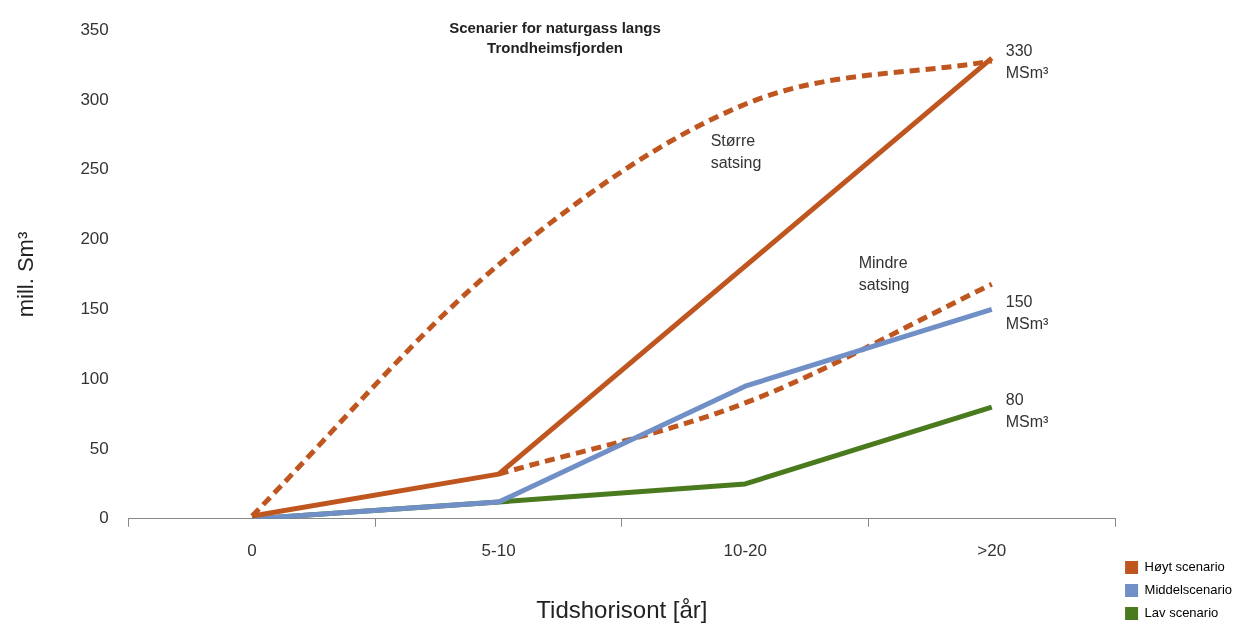 This screenshot has width=1252, height=635. I want to click on chart-title: Scenarier for naturgass langs Trondheimsfjorden, so click(555, 38).